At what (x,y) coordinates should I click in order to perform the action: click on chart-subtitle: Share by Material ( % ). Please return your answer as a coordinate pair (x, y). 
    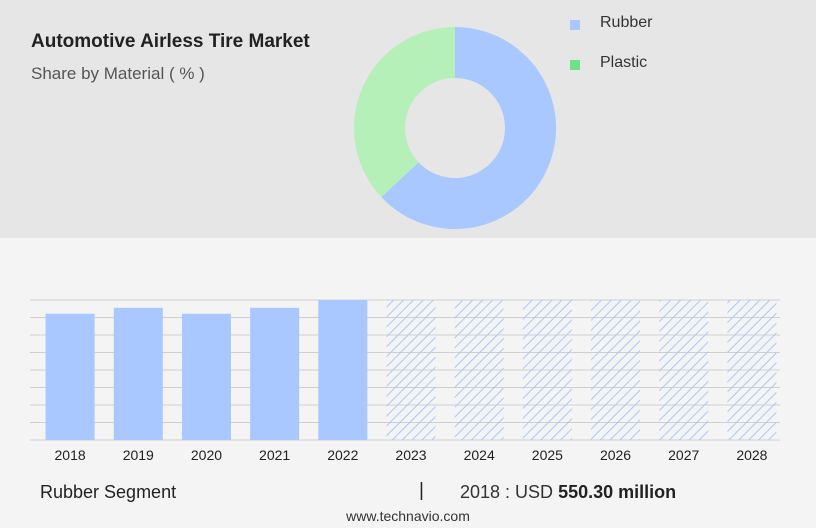
    Looking at the image, I should click on (118, 73).